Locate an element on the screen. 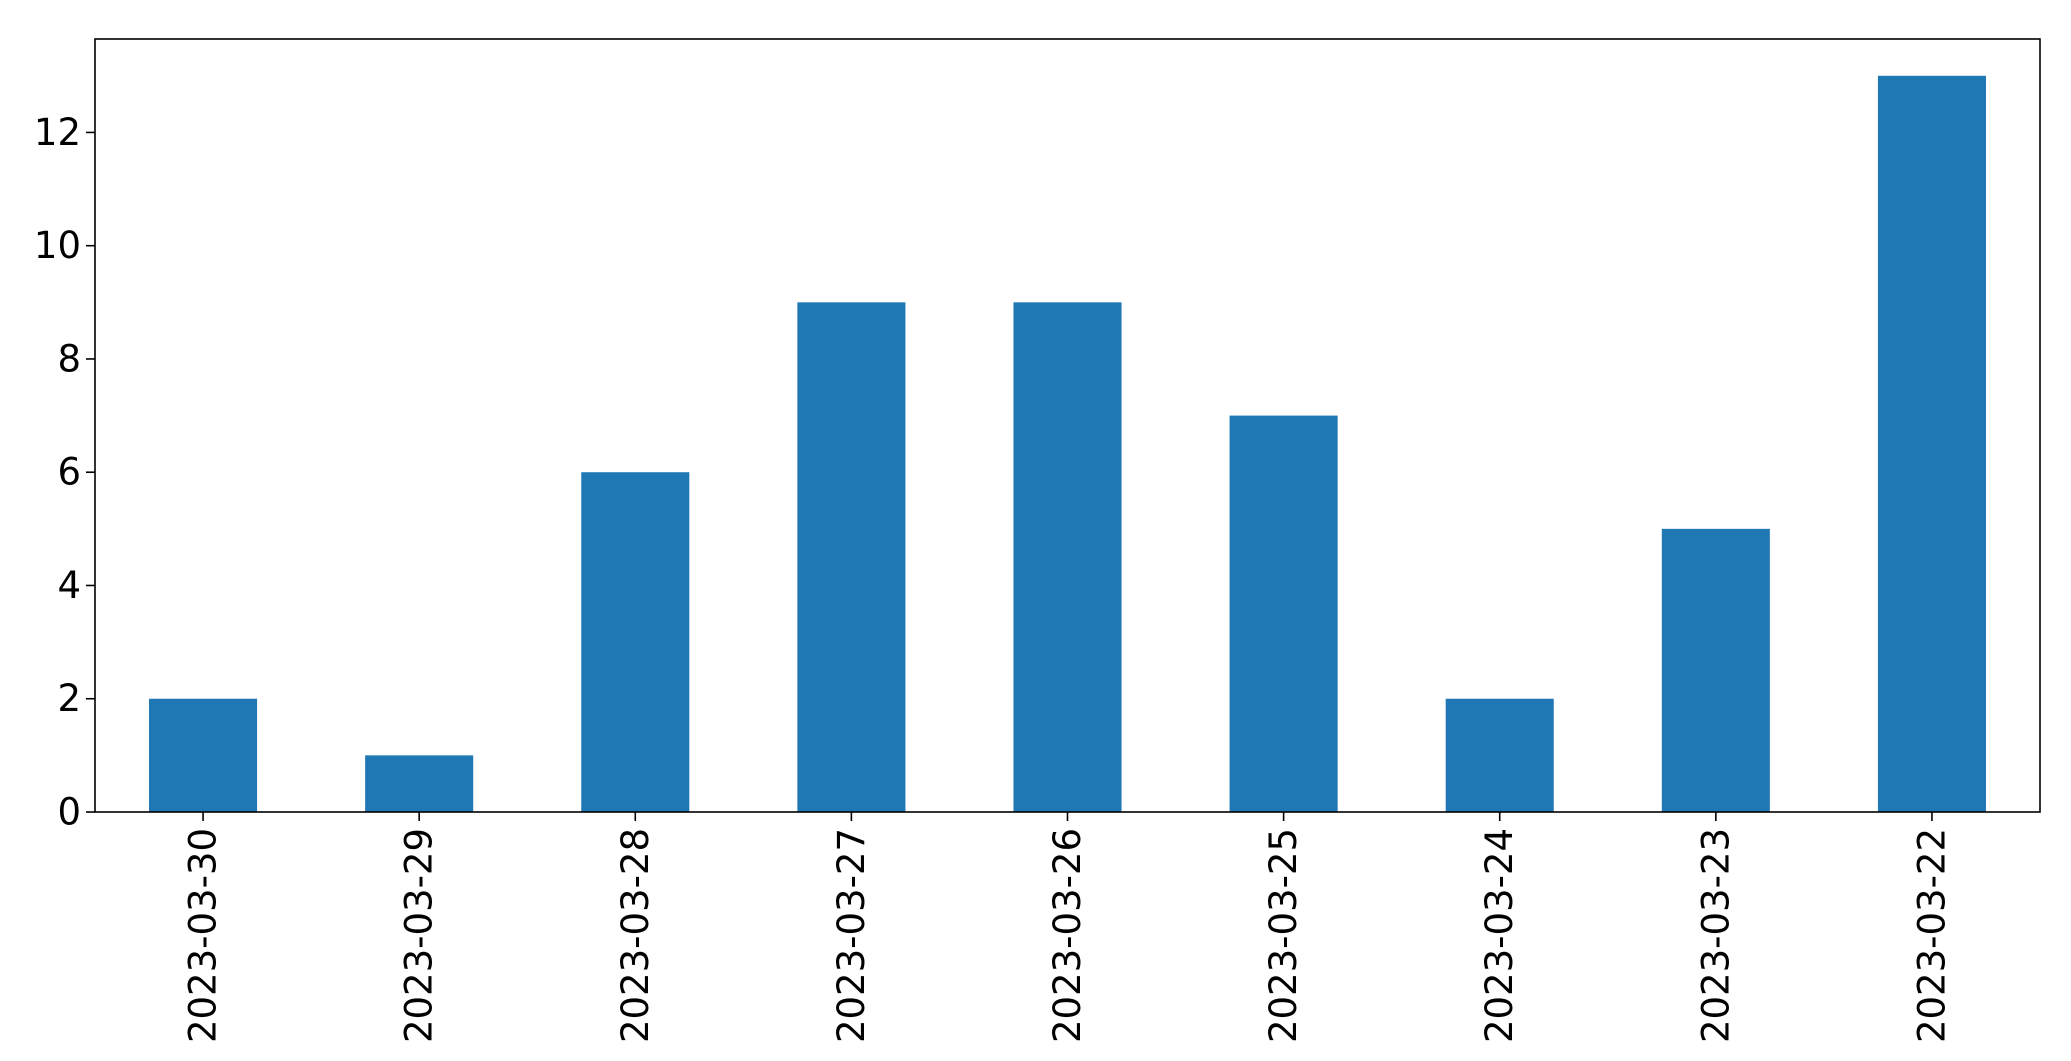 The width and height of the screenshot is (2071, 1061). x-tick-label: 2023-03-26 is located at coordinates (1067, 935).